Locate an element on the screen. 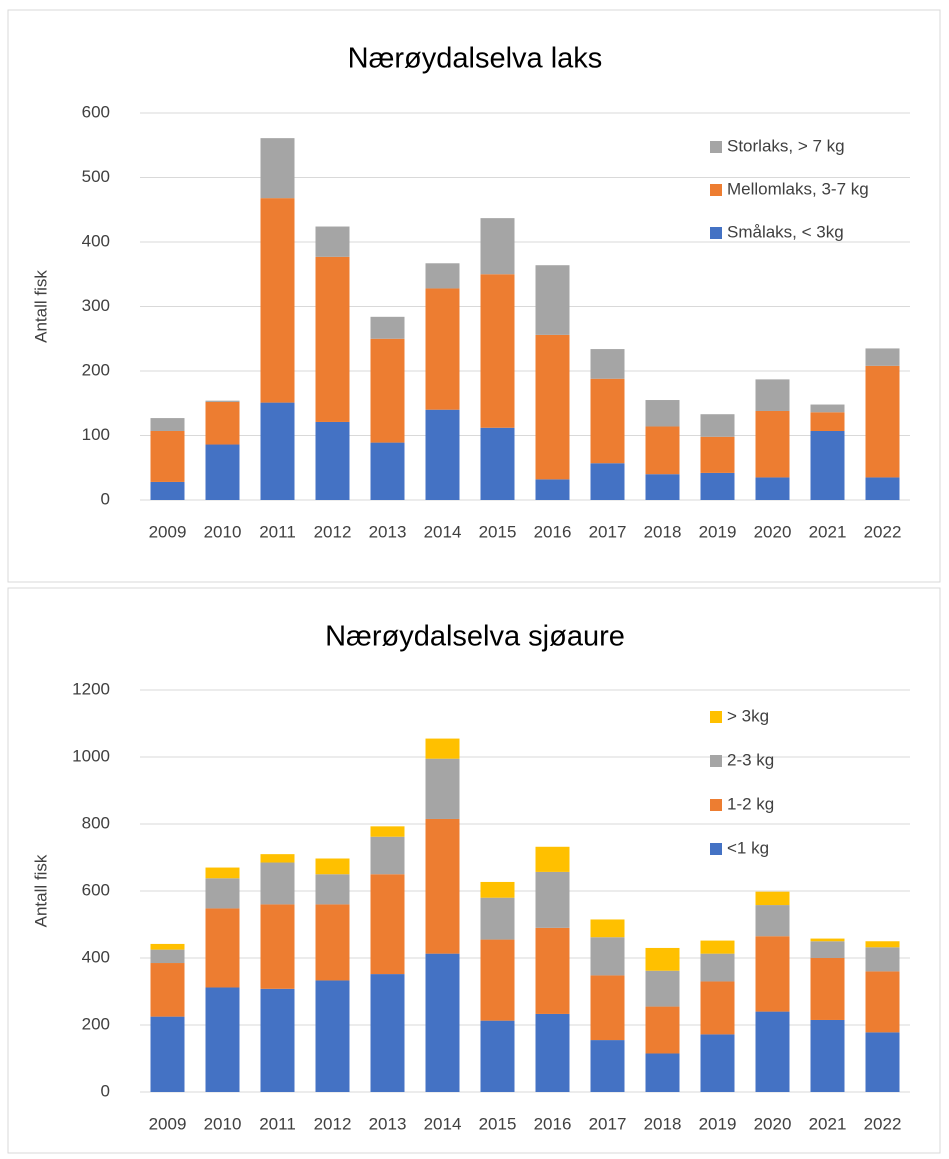 The image size is (949, 1159). y-tick-label: 1000 is located at coordinates (91, 755).